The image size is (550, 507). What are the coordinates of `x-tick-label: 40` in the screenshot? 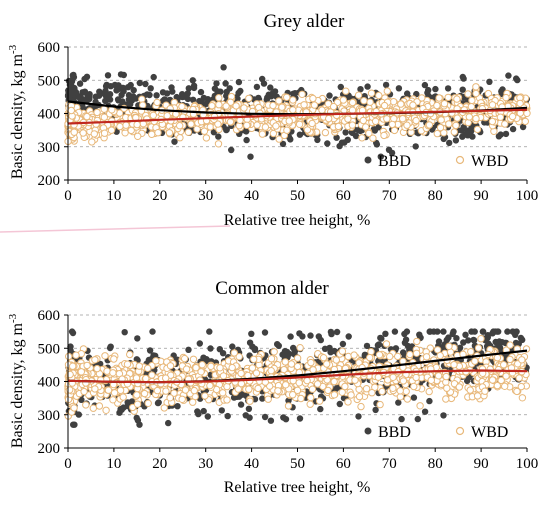 It's located at (251, 464).